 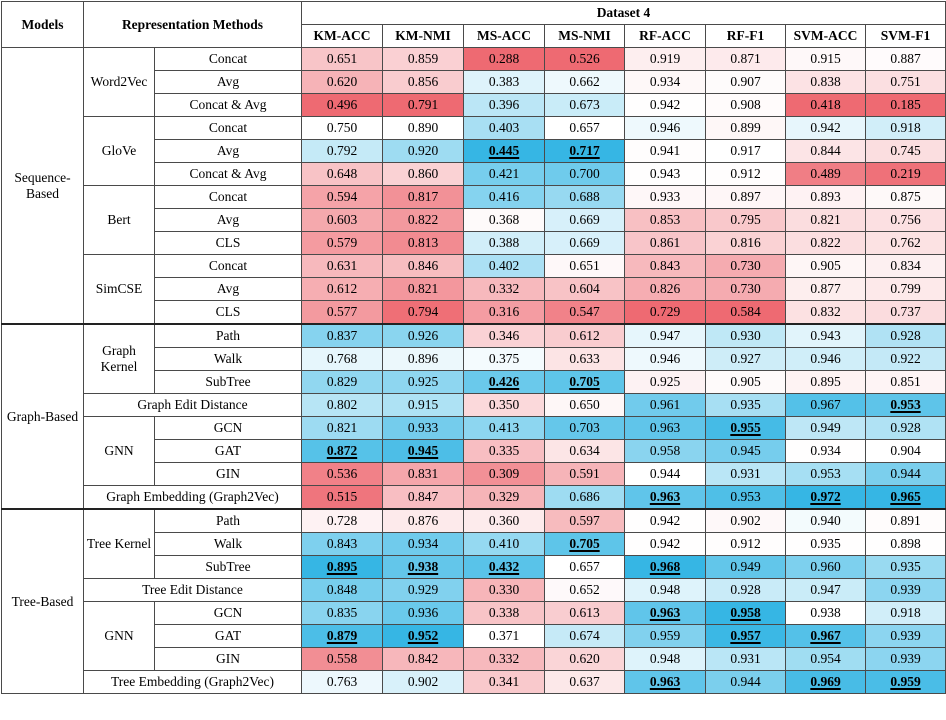 What do you see at coordinates (905, 105) in the screenshot?
I see `score-cell: 0.185` at bounding box center [905, 105].